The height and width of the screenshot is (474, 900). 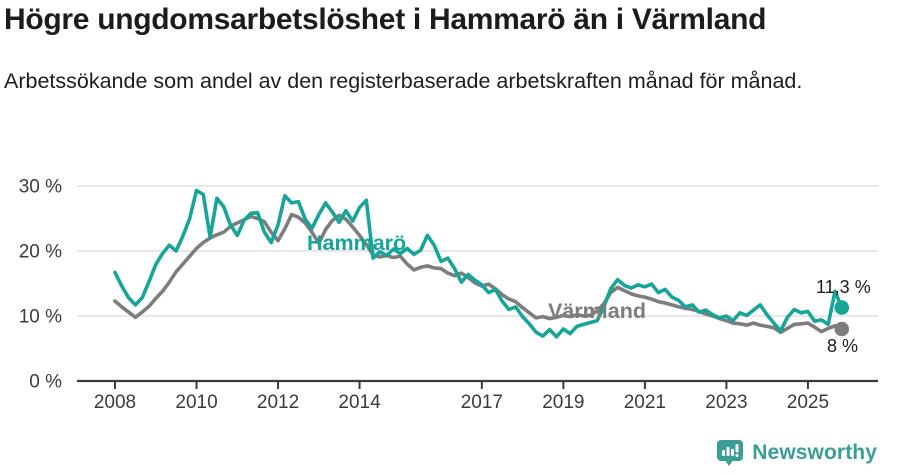 I want to click on series-end-dot-vrmland, so click(x=842, y=329).